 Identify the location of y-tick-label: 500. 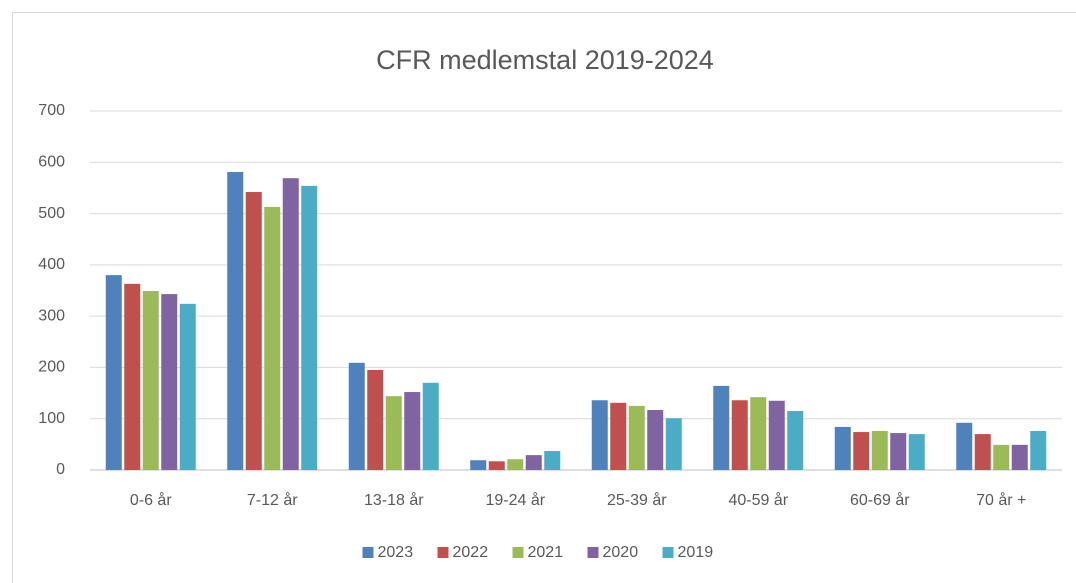
(51, 213).